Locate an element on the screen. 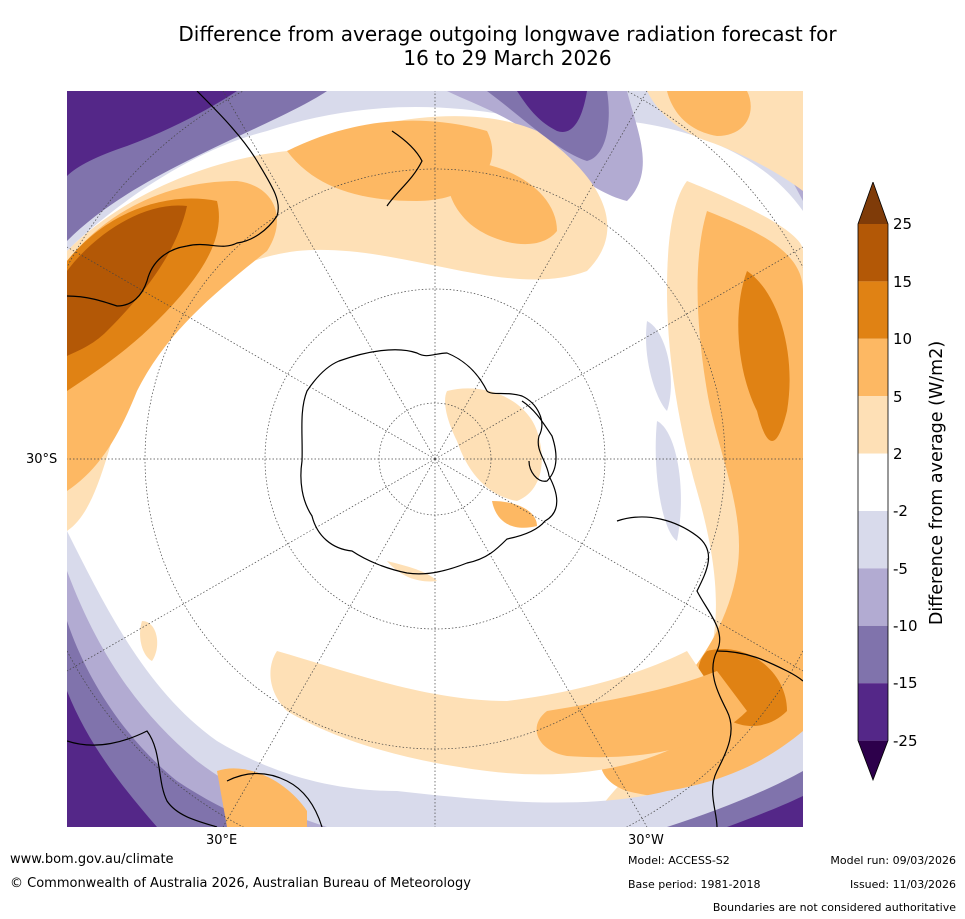  colorbar-under-triangle is located at coordinates (873, 760).